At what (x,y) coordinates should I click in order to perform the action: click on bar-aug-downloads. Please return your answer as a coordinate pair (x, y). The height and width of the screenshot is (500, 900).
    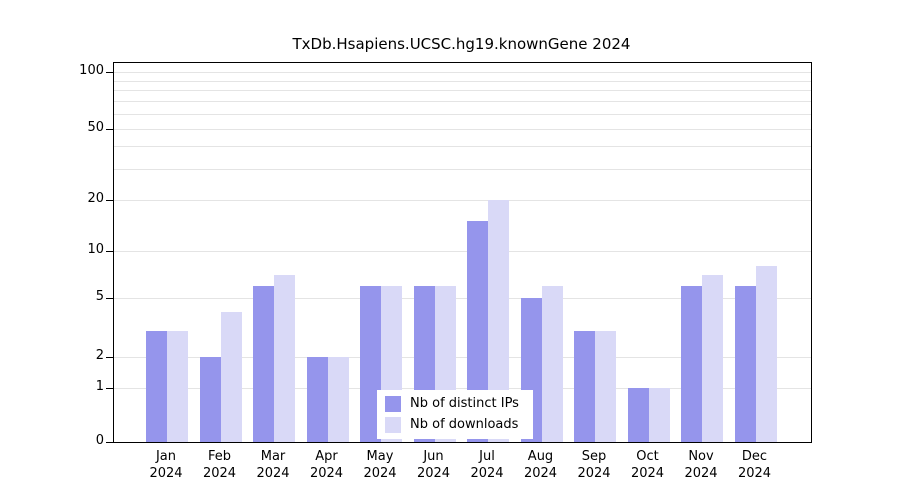
    Looking at the image, I should click on (552, 363).